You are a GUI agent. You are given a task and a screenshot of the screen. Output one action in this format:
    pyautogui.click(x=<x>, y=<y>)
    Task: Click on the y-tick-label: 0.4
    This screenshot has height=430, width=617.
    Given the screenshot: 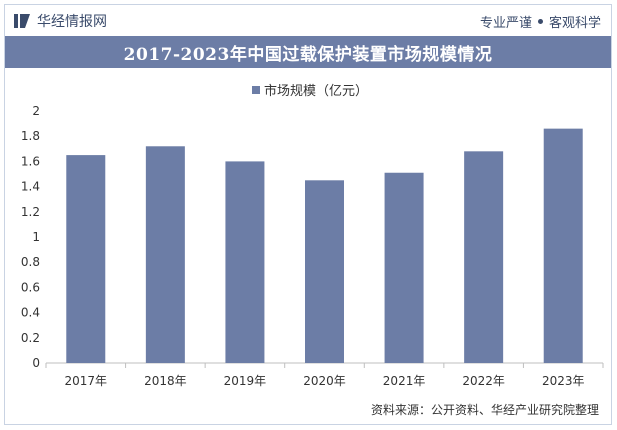 What is the action you would take?
    pyautogui.click(x=30, y=313)
    